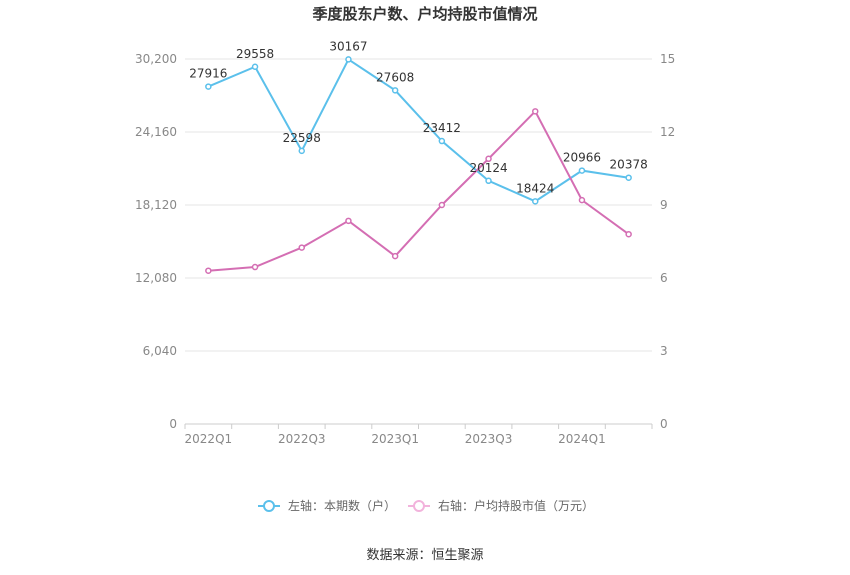 This screenshot has width=850, height=575. Describe the element at coordinates (419, 506) in the screenshot. I see `legend-avg-value-swatch-marker` at that location.